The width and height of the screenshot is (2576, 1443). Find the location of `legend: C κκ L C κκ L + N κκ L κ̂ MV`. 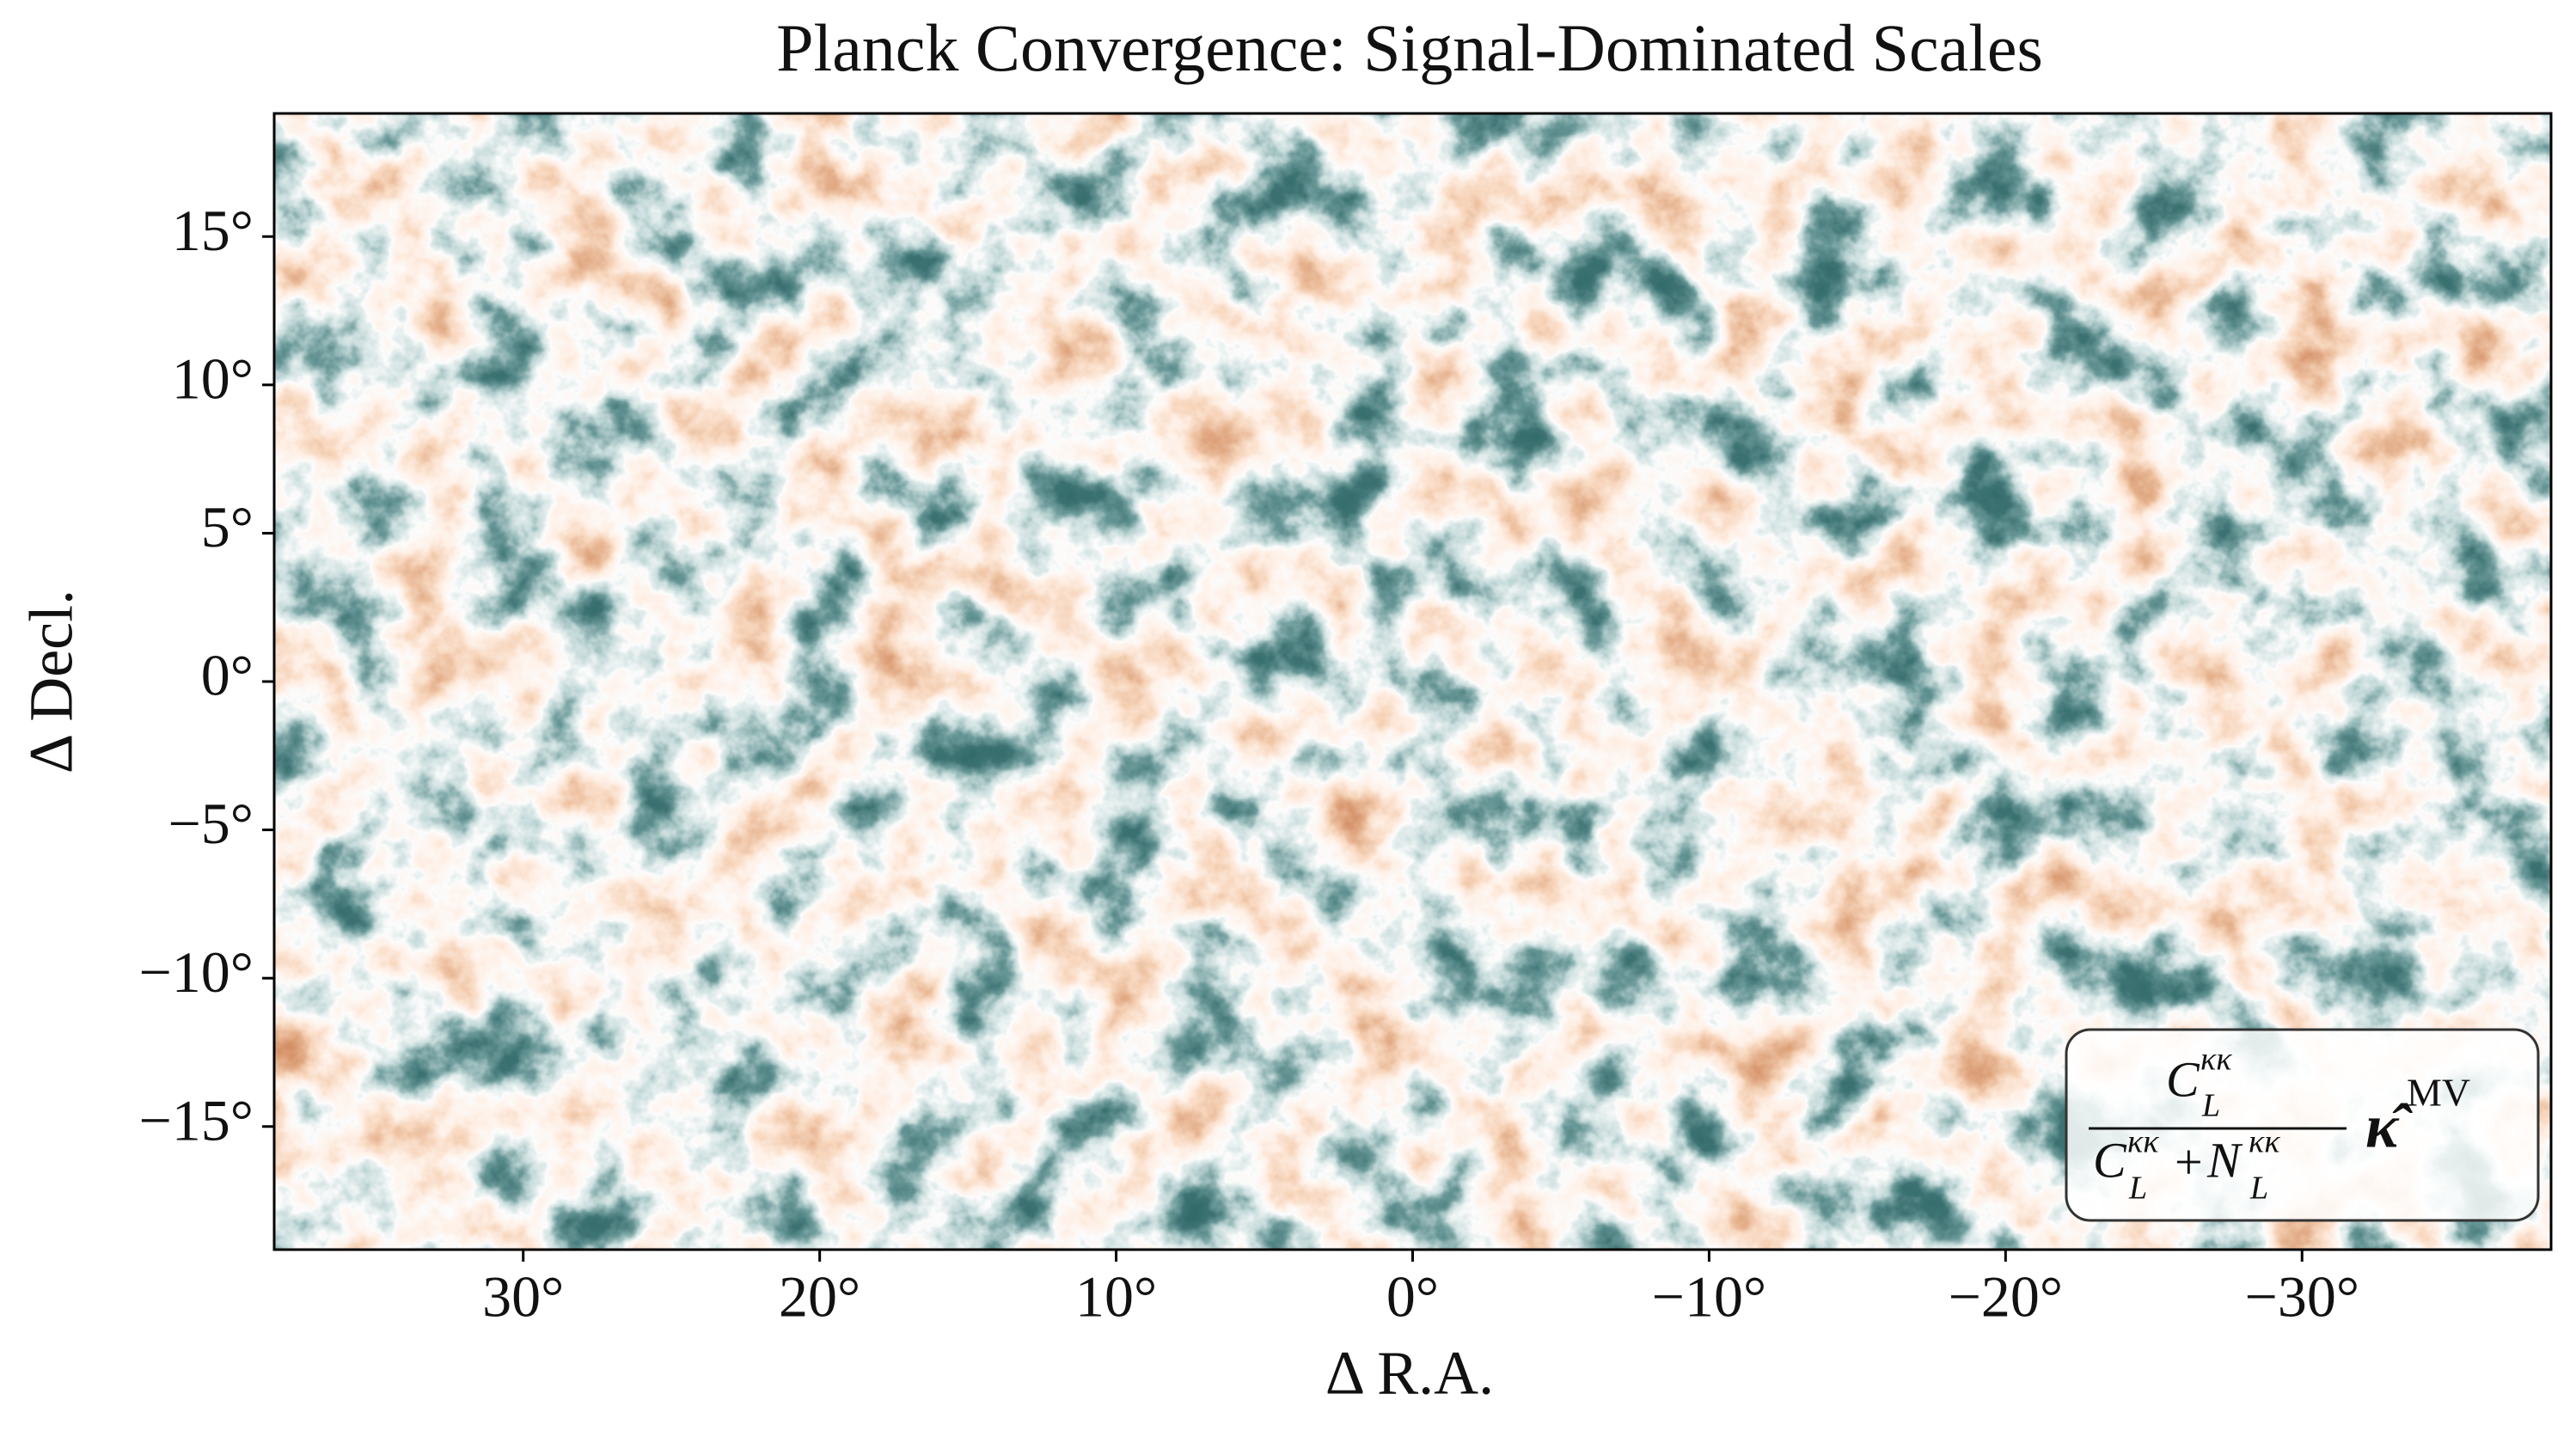

legend: C κκ L C κκ L + N κκ L κ̂ MV is located at coordinates (2302, 1125).